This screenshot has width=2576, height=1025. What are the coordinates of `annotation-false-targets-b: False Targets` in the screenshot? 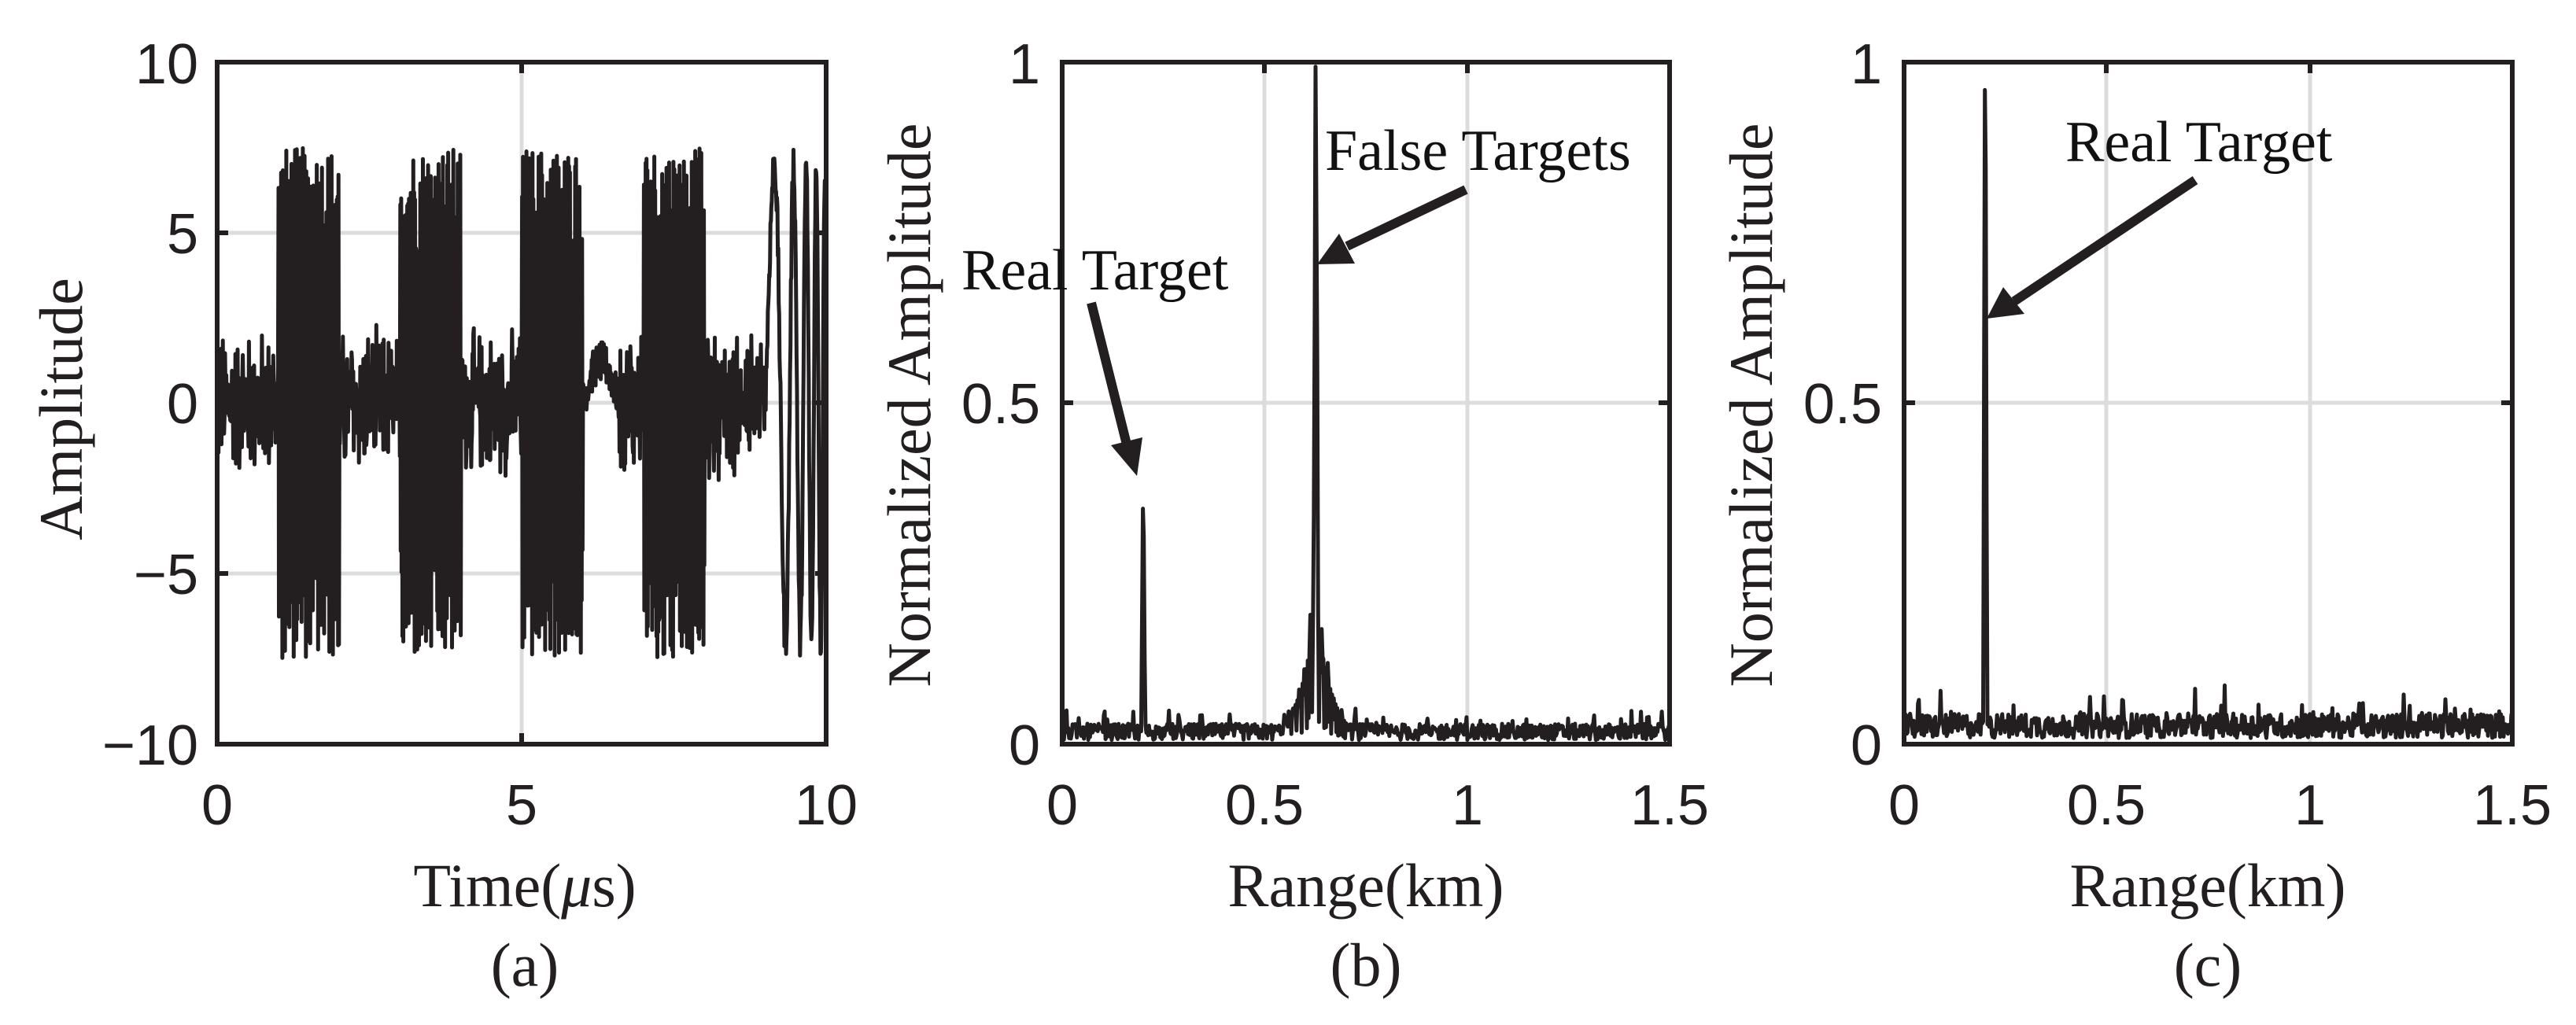 It's located at (1474, 191).